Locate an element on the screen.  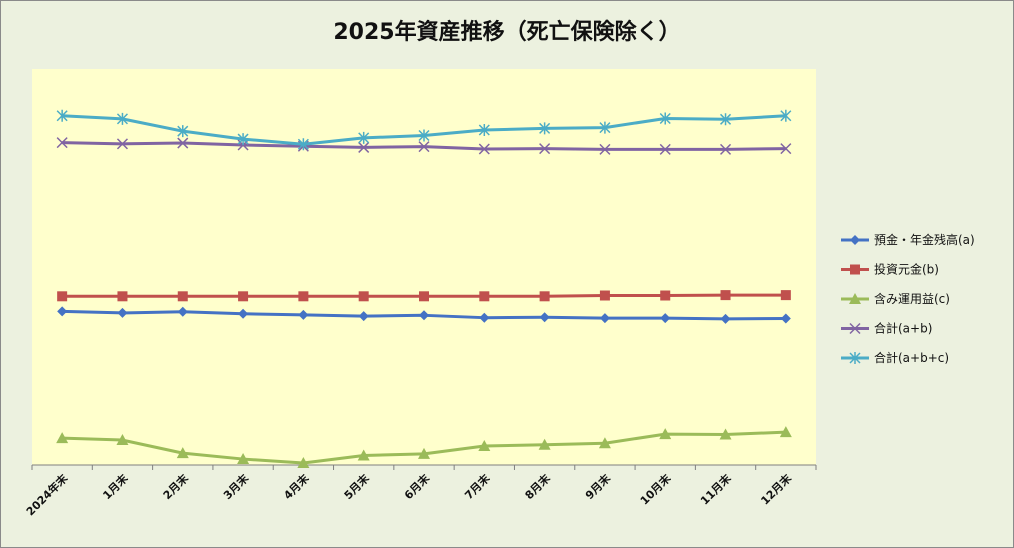
x-tick-label: 2月末 is located at coordinates (176, 487).